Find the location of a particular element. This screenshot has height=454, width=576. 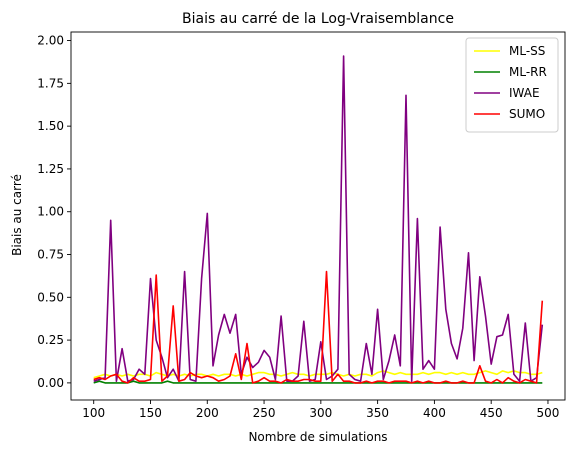

legend-label-iwae: IWAE is located at coordinates (524, 93).